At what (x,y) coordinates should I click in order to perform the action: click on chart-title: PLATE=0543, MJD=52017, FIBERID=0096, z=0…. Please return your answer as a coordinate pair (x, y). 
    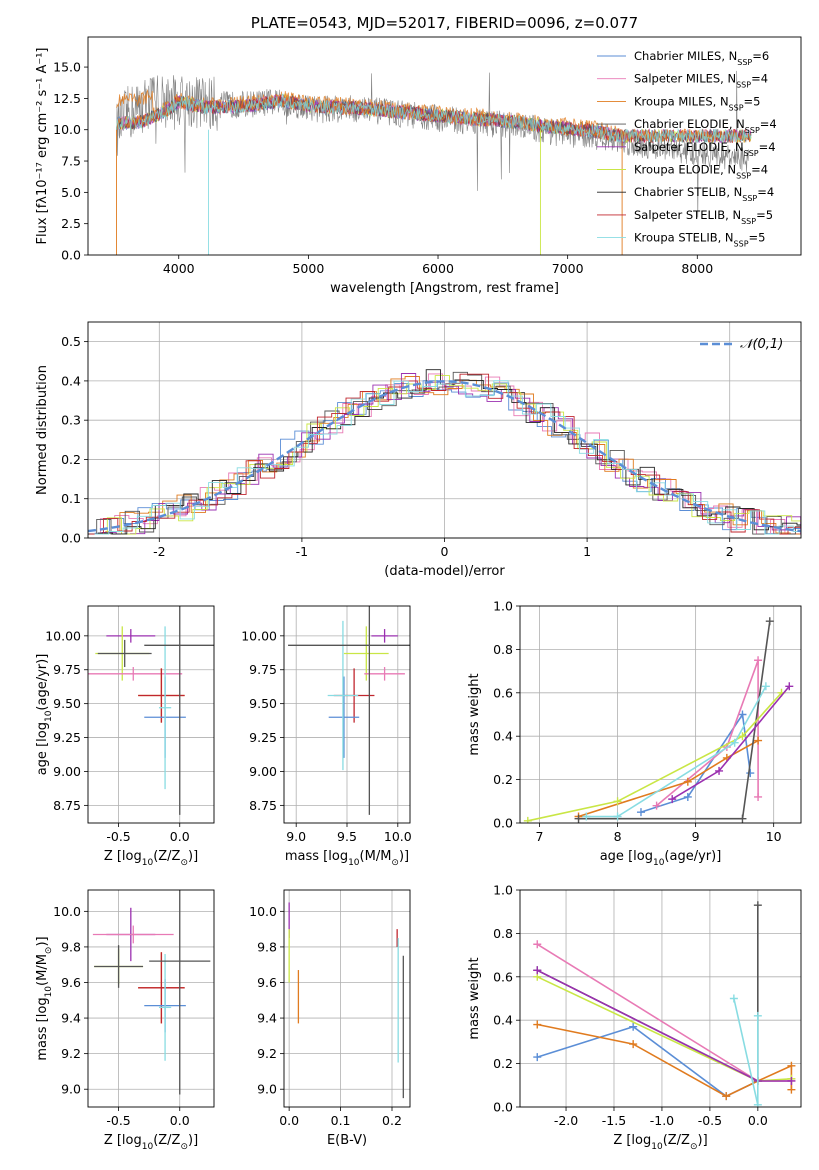
    Looking at the image, I should click on (444, 23).